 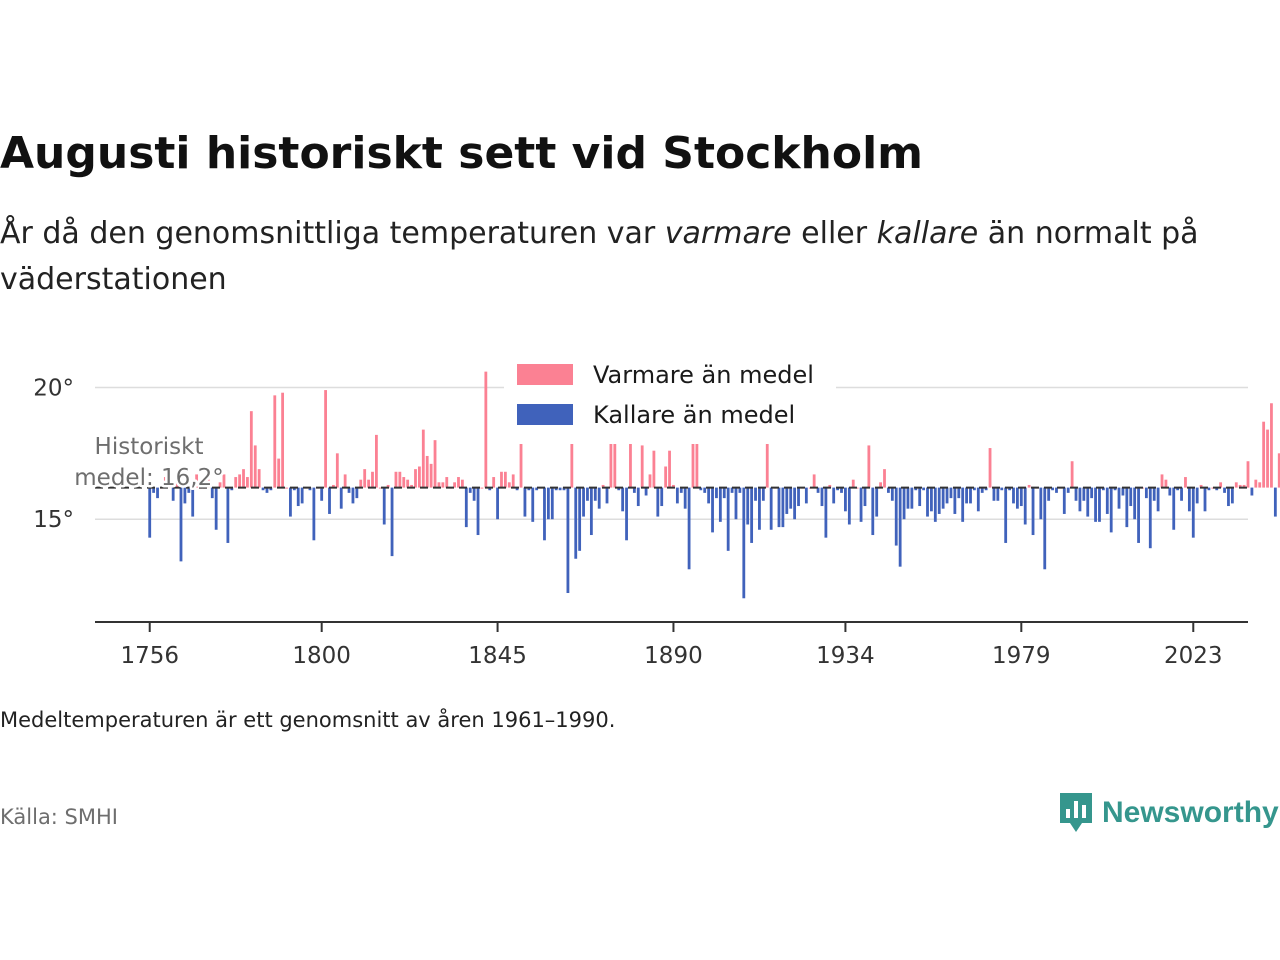 What do you see at coordinates (149, 656) in the screenshot?
I see `x-tick-label: 1756` at bounding box center [149, 656].